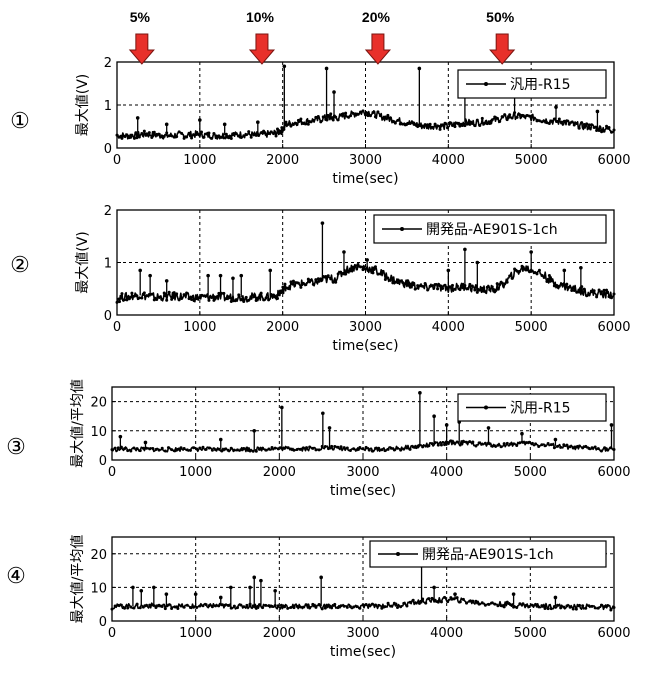 This screenshot has height=681, width=646. Describe the element at coordinates (282, 160) in the screenshot. I see `x-tick-label: 2000` at that location.